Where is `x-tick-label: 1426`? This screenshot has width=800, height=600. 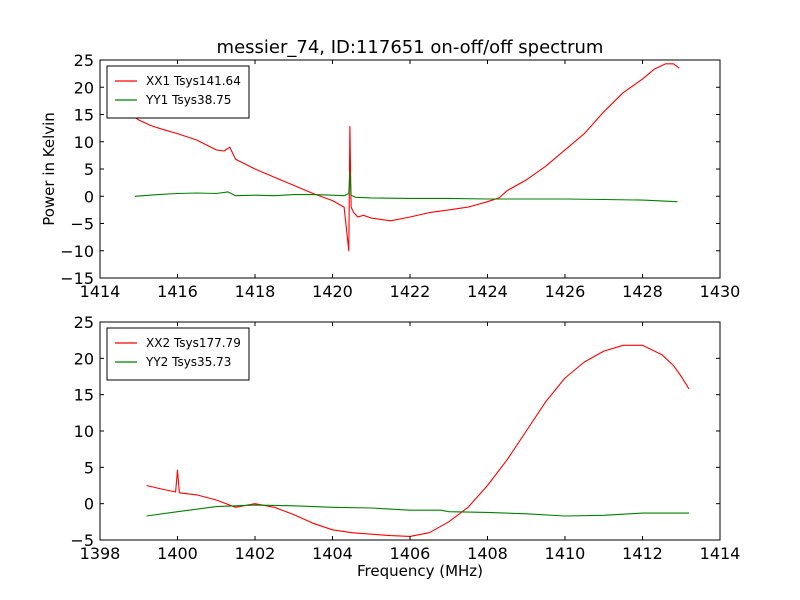
x-tick-label: 1426 is located at coordinates (565, 291).